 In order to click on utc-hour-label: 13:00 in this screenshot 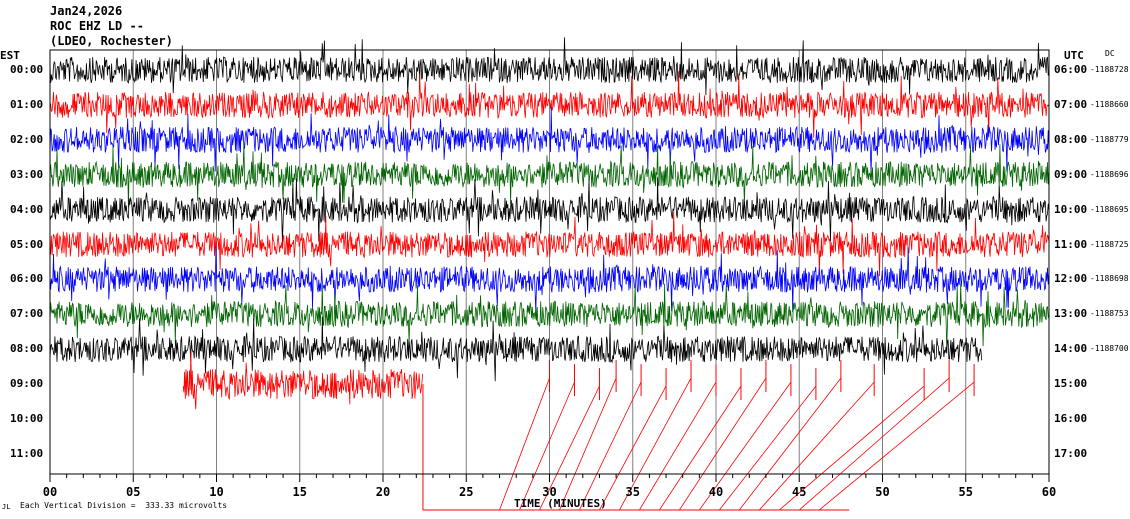, I will do `click(1071, 314)`.